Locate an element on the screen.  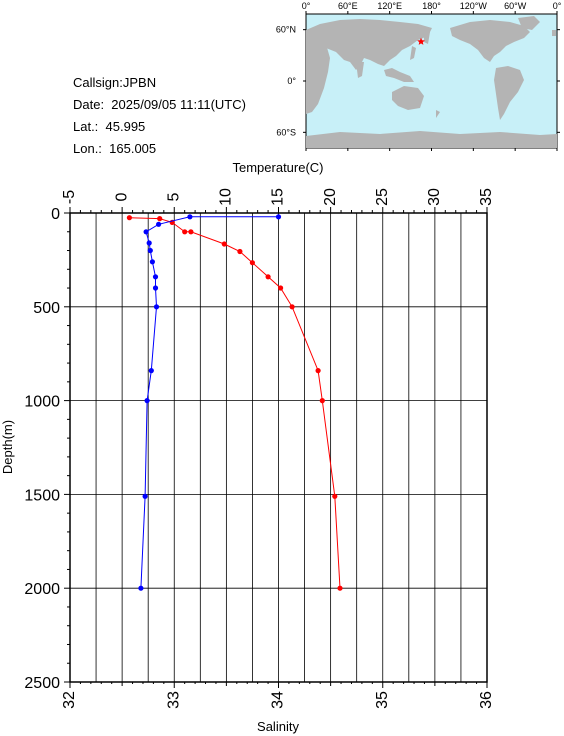
depth-tick-label: 500 is located at coordinates (46, 308).